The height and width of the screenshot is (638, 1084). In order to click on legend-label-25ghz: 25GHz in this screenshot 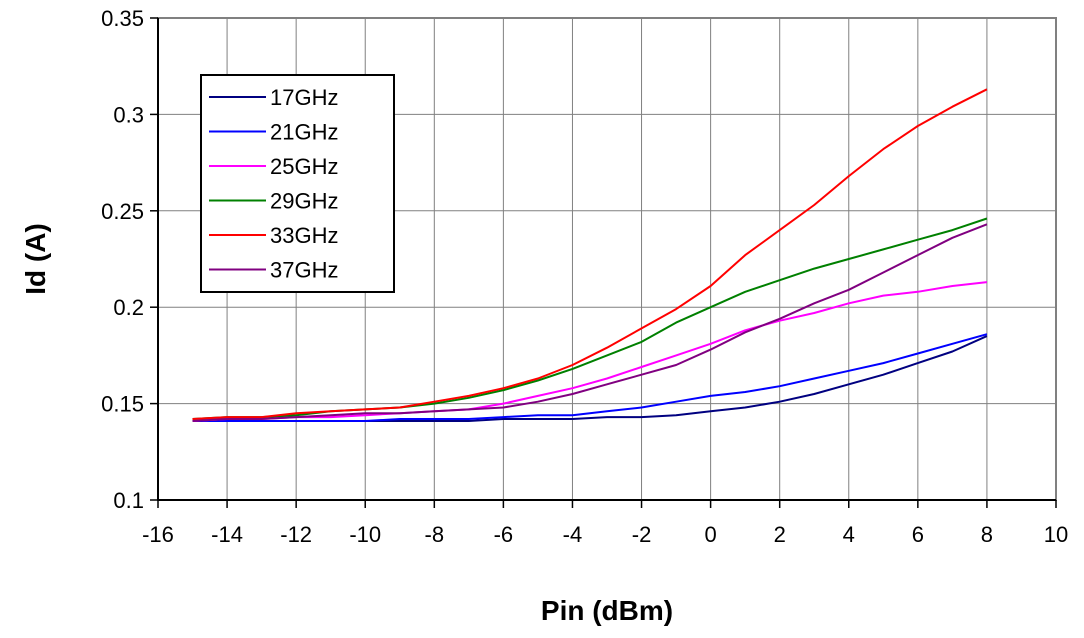, I will do `click(304, 166)`.